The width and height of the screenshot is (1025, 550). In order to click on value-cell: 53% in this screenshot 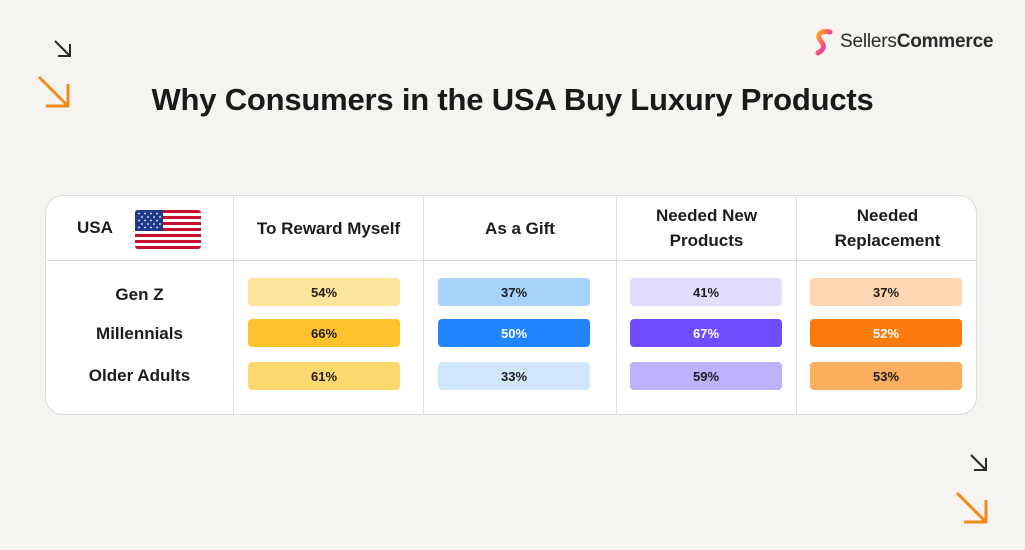, I will do `click(886, 376)`.